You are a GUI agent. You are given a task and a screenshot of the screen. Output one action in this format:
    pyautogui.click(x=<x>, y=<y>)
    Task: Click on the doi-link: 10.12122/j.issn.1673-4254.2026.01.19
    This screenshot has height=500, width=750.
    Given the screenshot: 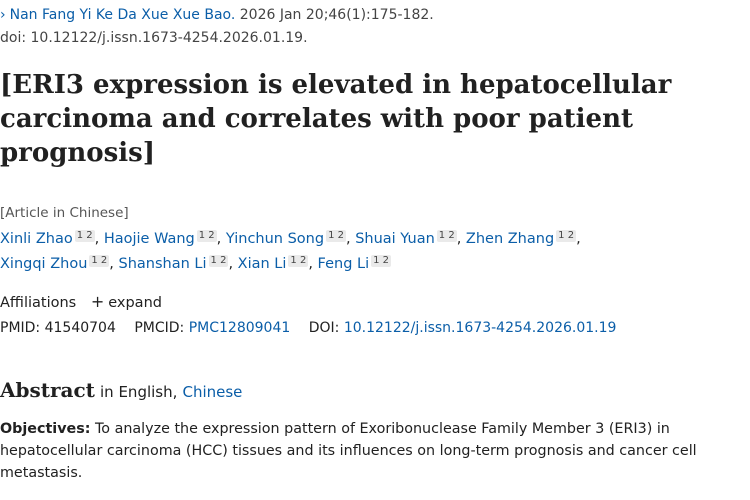 What is the action you would take?
    pyautogui.click(x=480, y=328)
    